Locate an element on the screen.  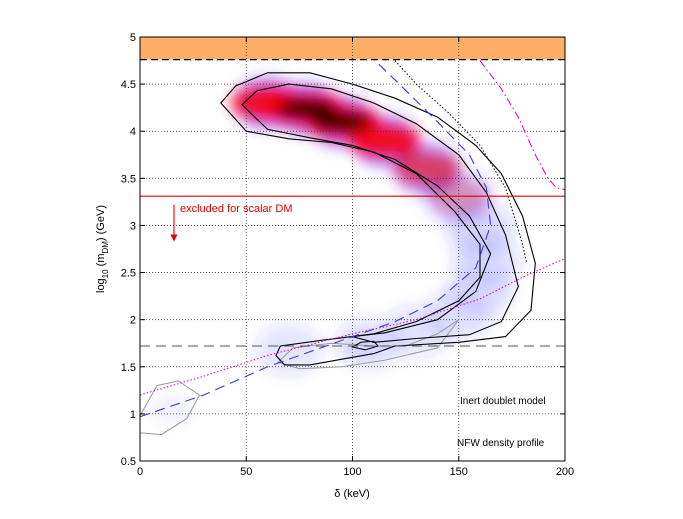
x-tick-label-3: 150 is located at coordinates (459, 472).